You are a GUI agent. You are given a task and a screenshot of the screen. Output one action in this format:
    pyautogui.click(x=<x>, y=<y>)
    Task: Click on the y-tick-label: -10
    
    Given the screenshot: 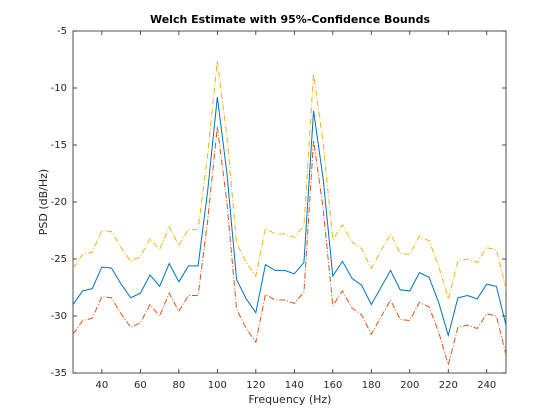 What is the action you would take?
    pyautogui.click(x=59, y=88)
    